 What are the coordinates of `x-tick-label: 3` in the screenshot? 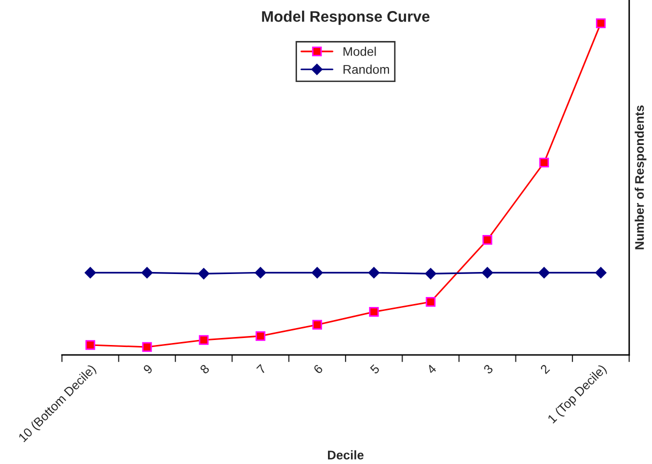 It's located at (488, 369).